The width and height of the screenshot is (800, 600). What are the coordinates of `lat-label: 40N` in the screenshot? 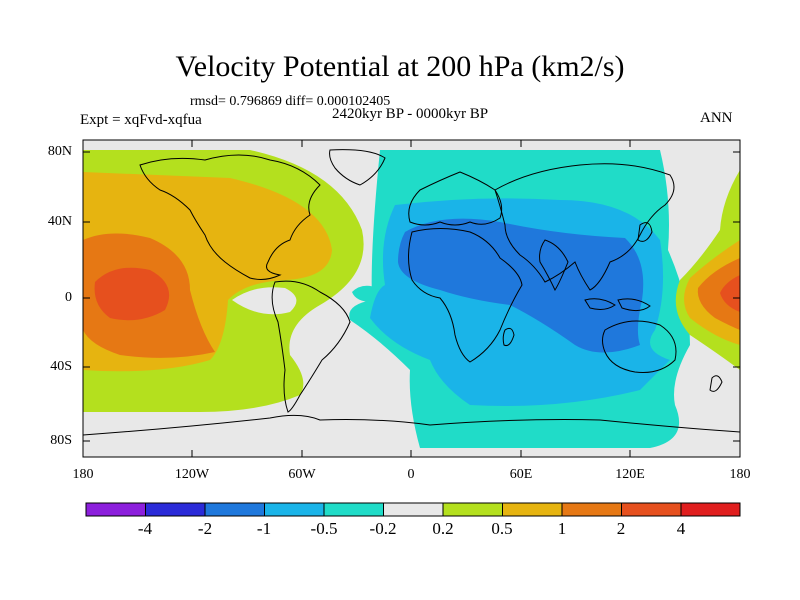 It's located at (59, 221).